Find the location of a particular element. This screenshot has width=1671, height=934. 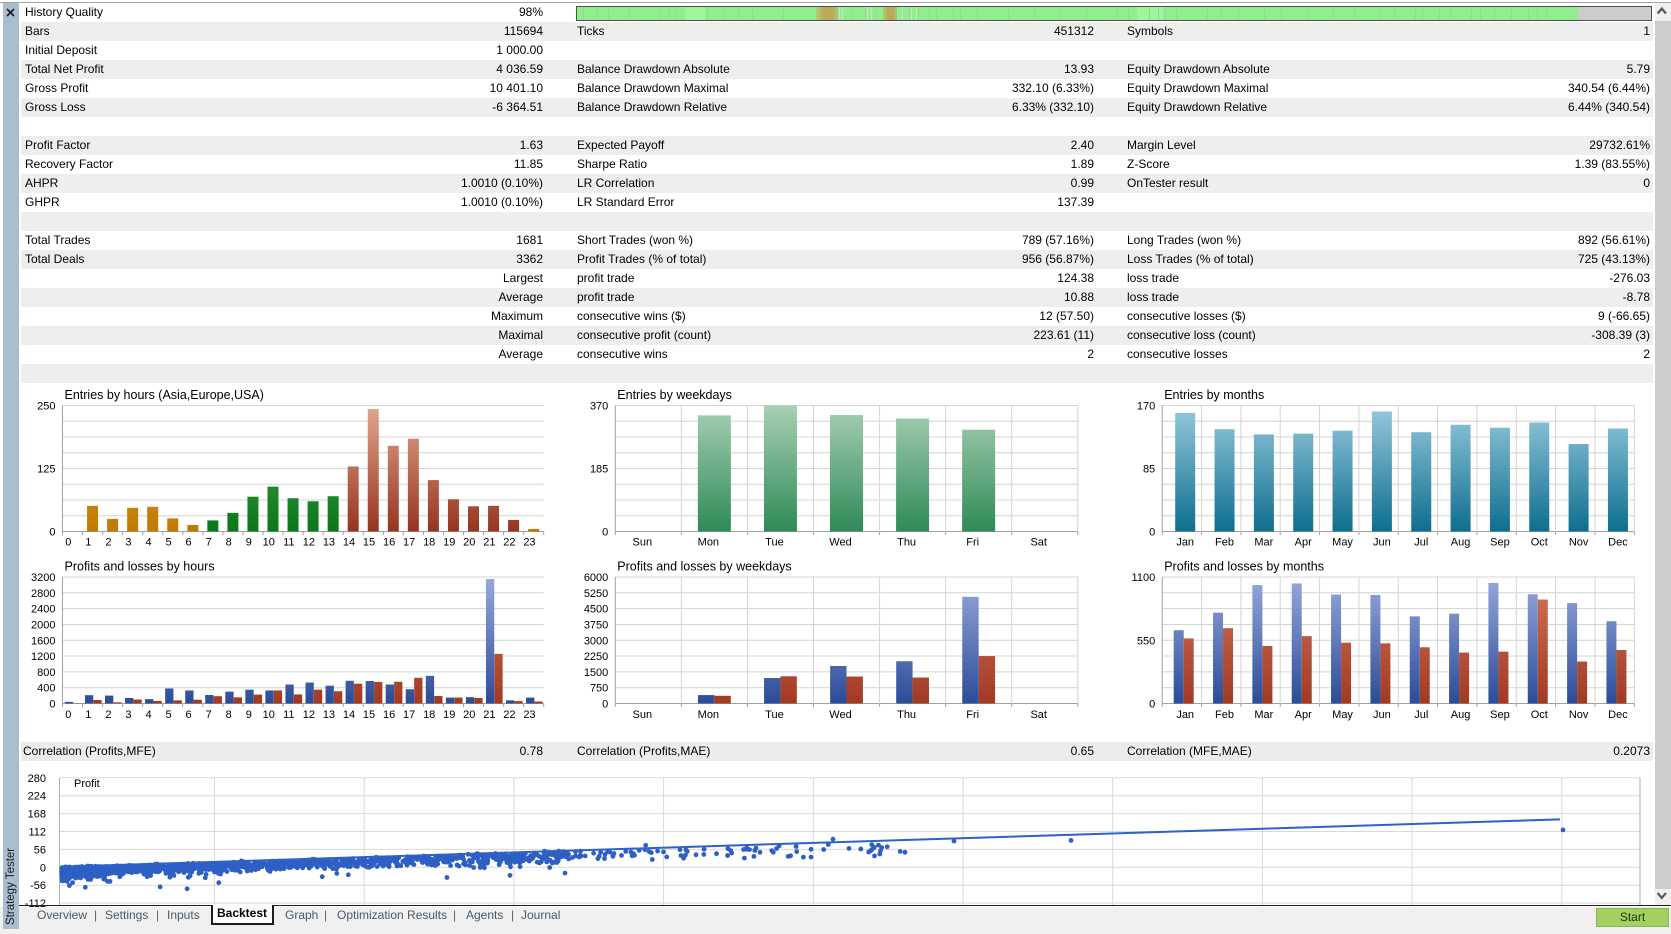

svg-text: Aug is located at coordinates (1461, 715).